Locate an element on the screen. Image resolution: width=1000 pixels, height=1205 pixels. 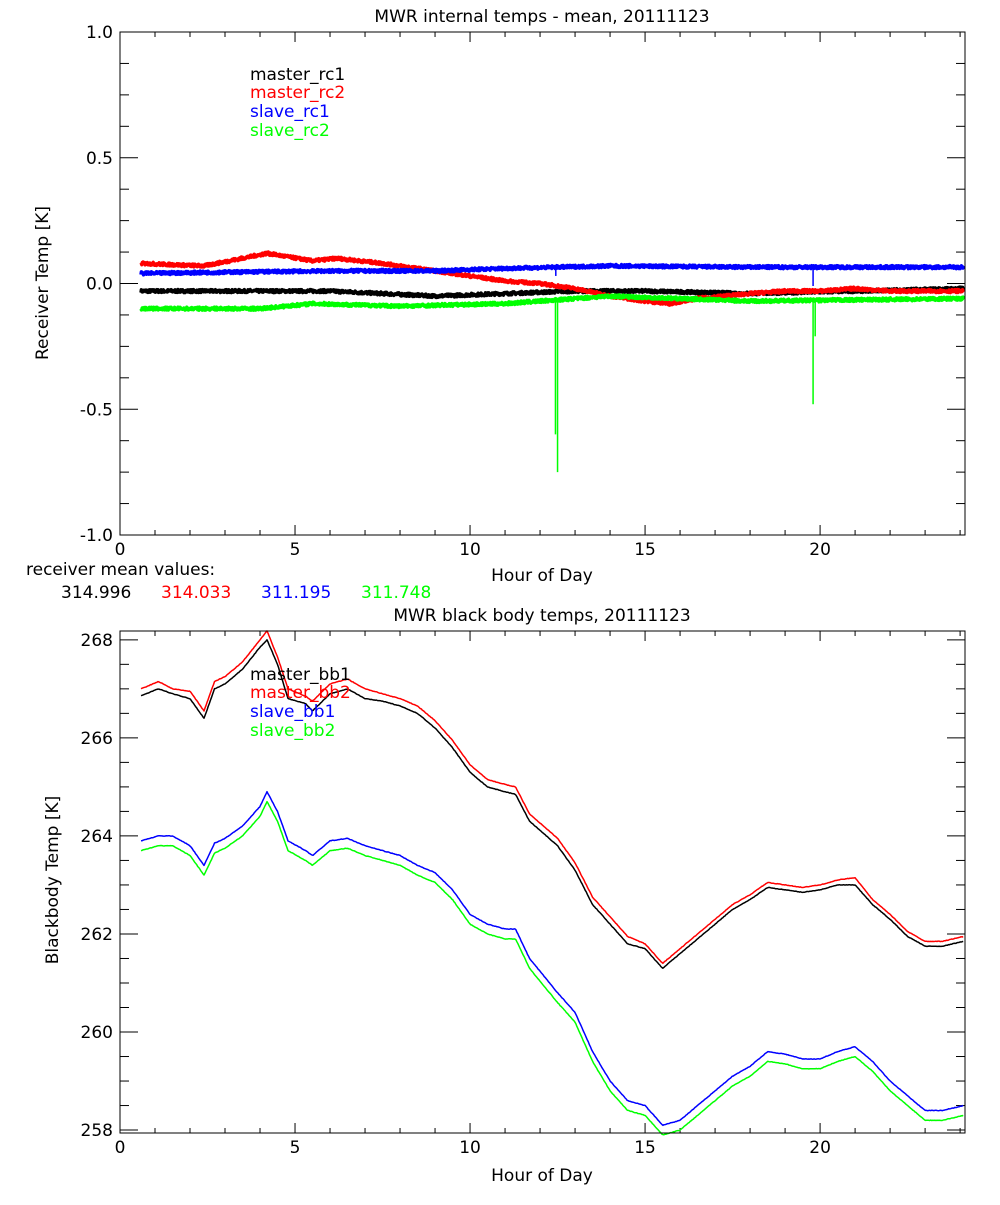
y-tick-label: 266 is located at coordinates (97, 739).